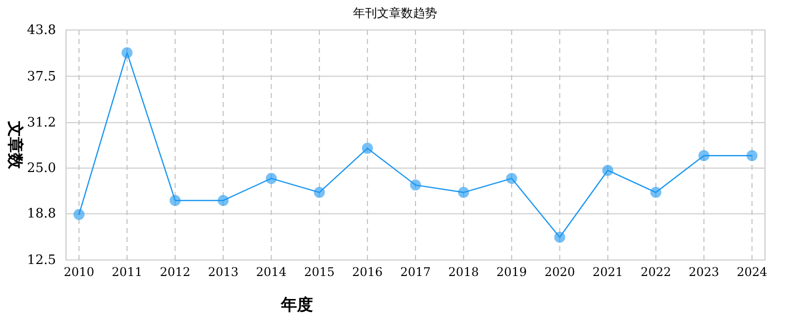 The width and height of the screenshot is (790, 330). Describe the element at coordinates (319, 272) in the screenshot. I see `x-tick-label: 2015` at that location.